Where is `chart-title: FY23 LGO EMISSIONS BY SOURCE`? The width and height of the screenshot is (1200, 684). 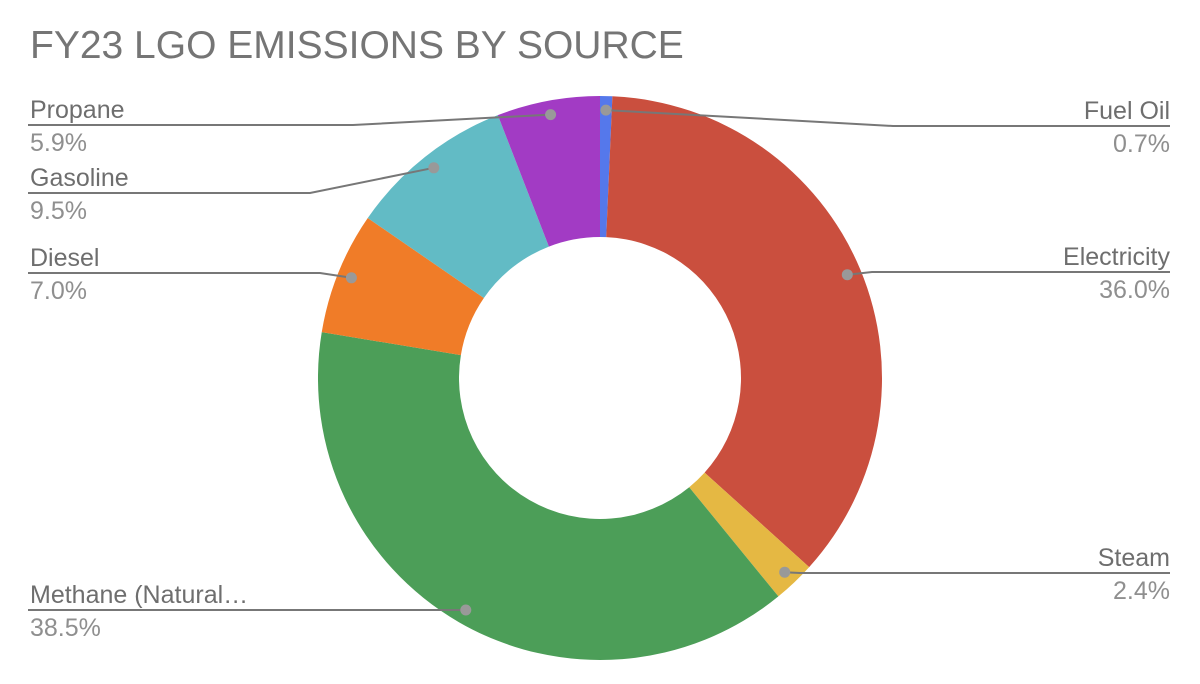
chart-title: FY23 LGO EMISSIONS BY SOURCE is located at coordinates (357, 45).